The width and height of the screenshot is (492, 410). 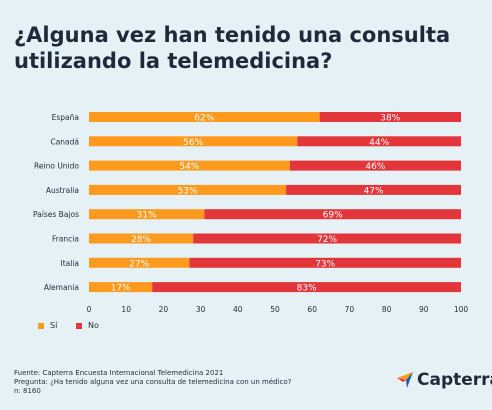 I want to click on data-label-si-paises-bajos: 31%, so click(x=147, y=216).